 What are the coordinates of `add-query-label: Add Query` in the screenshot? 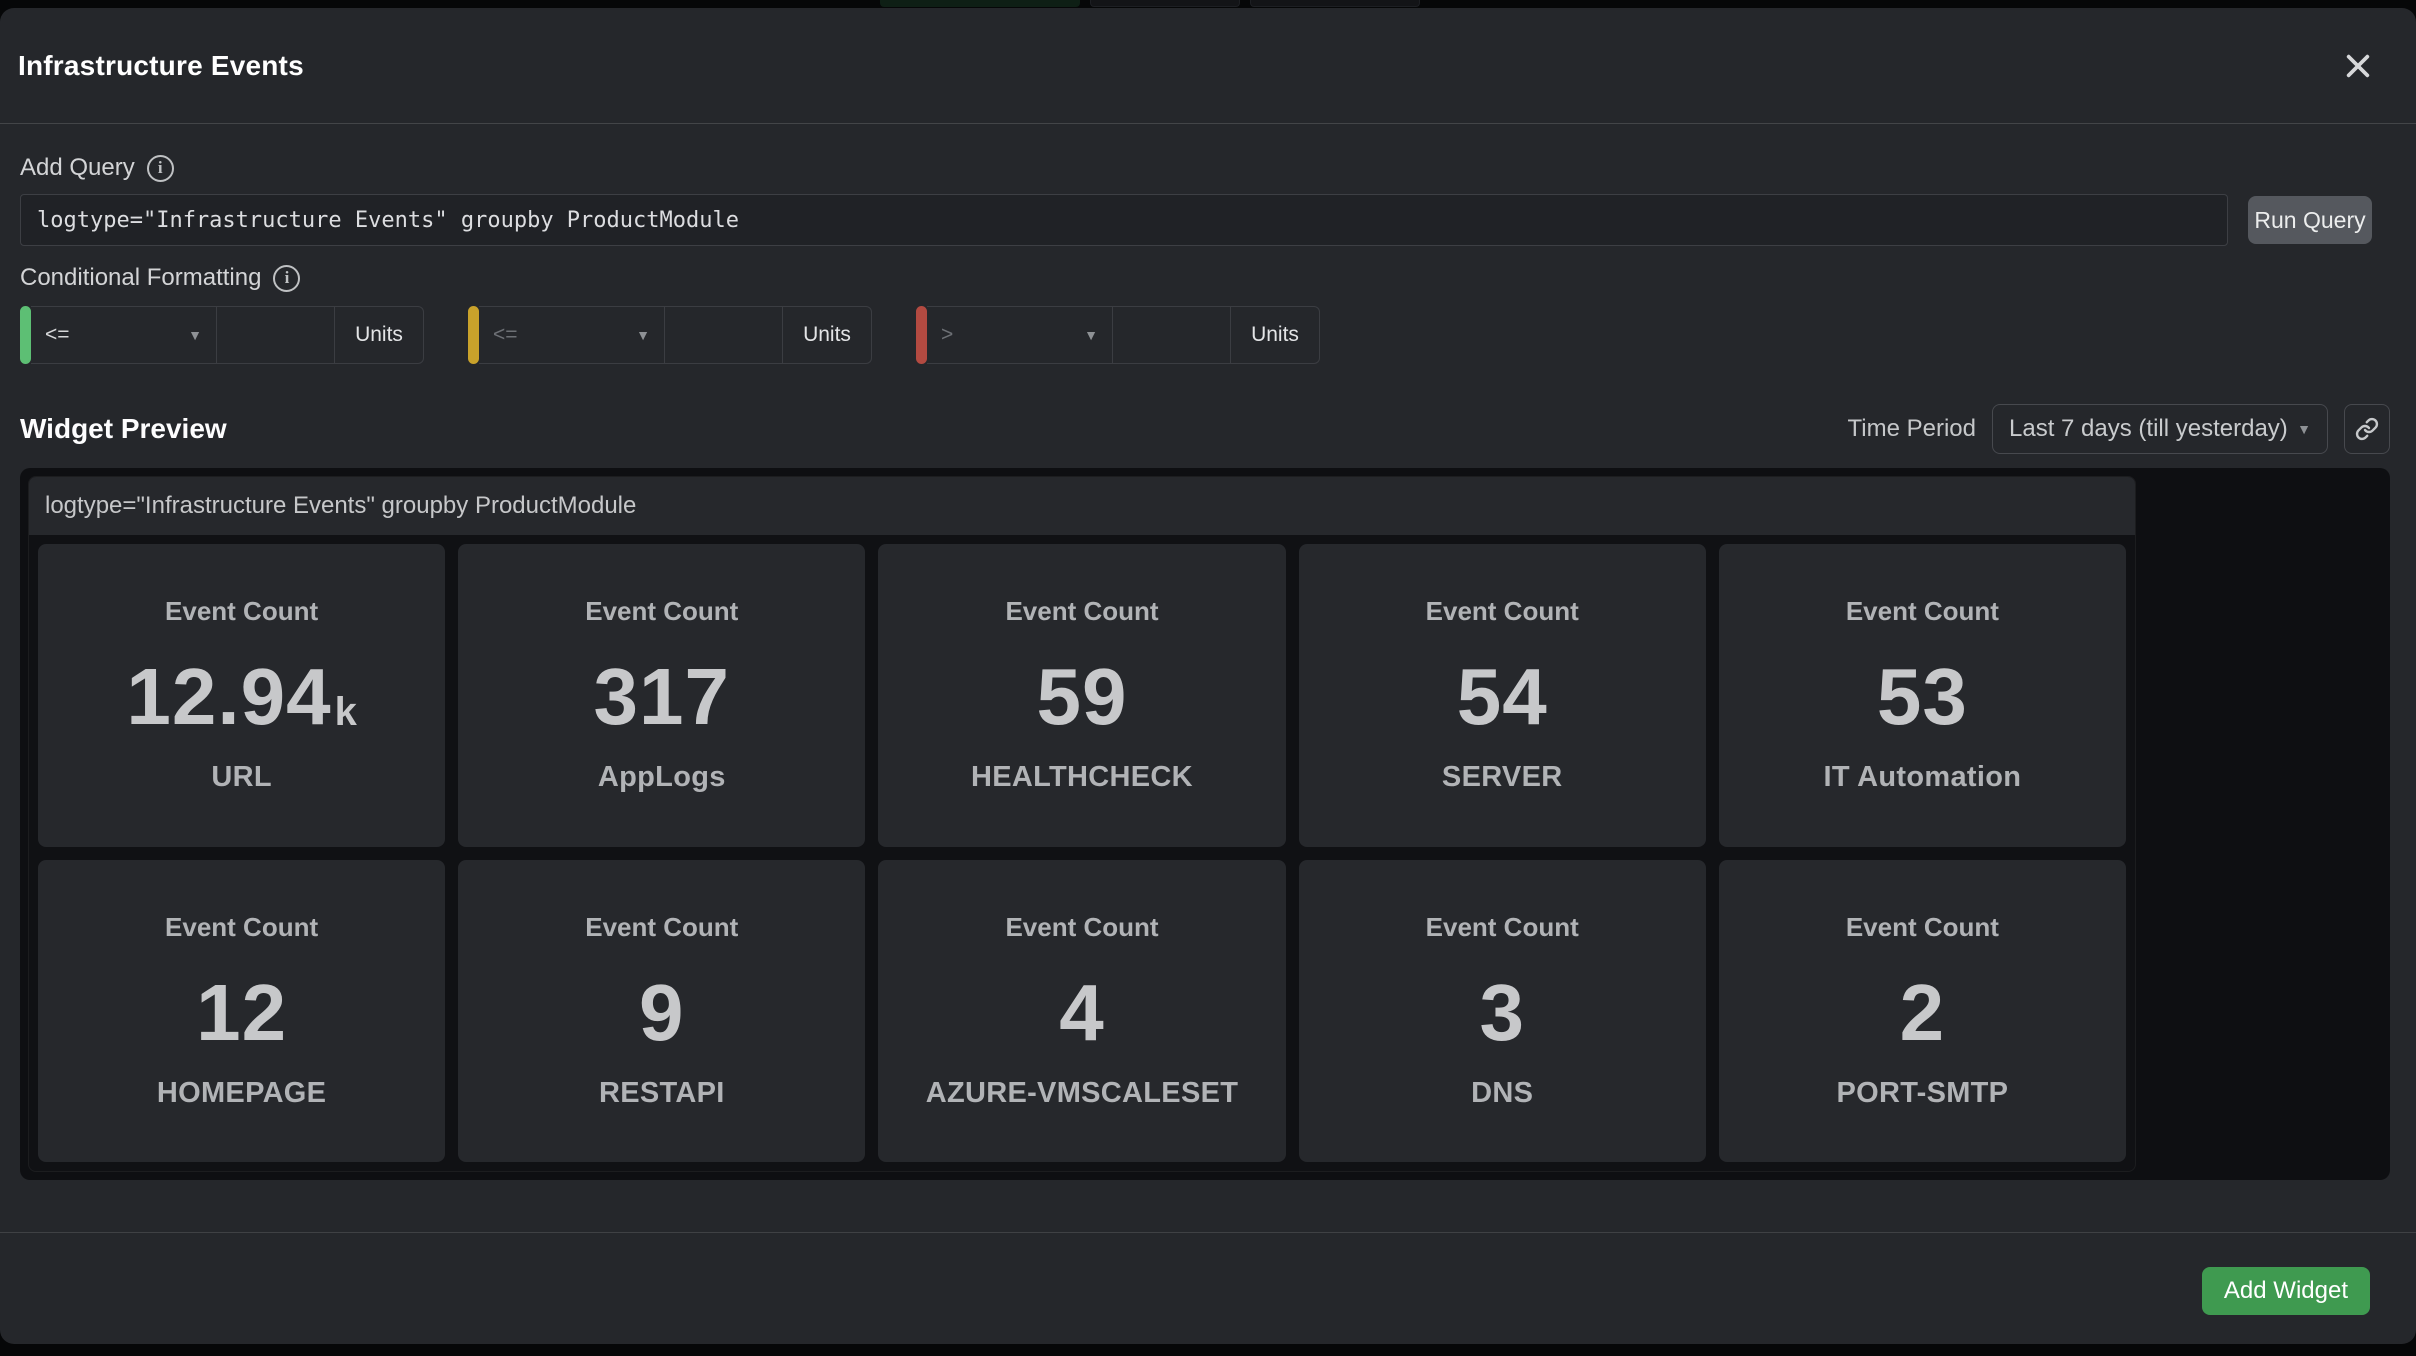 It's located at (77, 167).